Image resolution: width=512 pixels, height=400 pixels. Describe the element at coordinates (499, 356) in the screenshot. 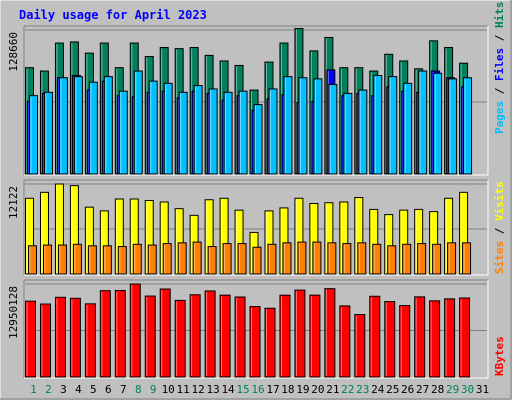

I see `legend-kbytes: KBytes` at that location.